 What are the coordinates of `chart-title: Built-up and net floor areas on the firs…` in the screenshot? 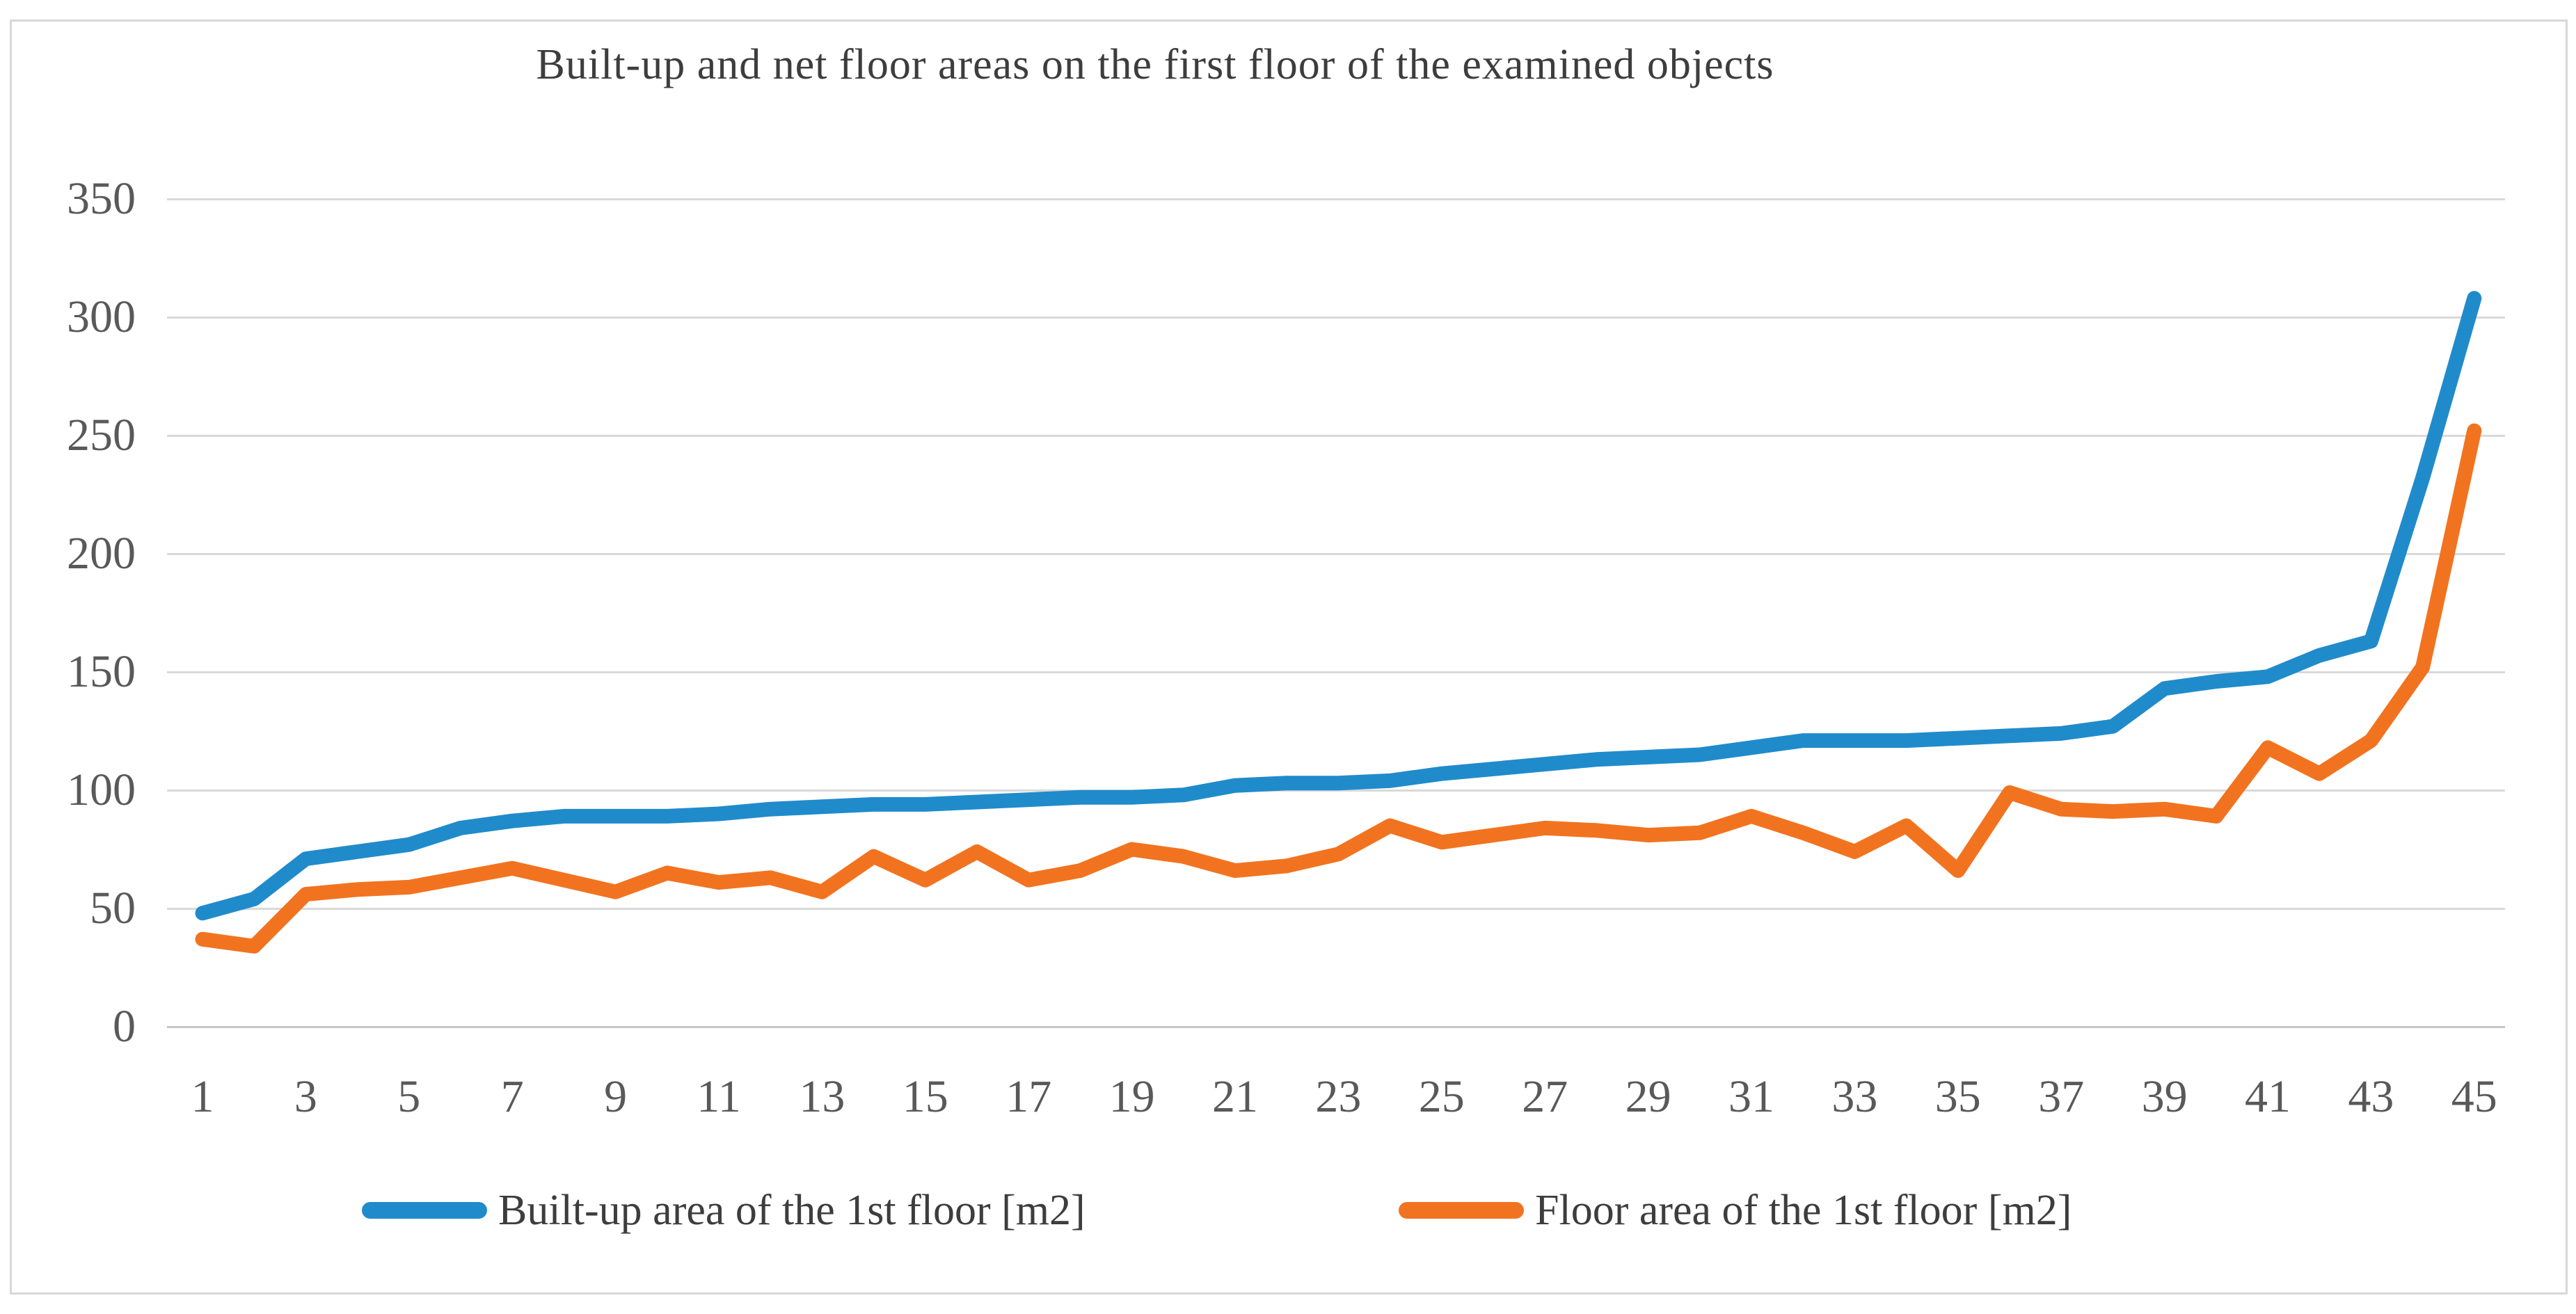 It's located at (1155, 64).